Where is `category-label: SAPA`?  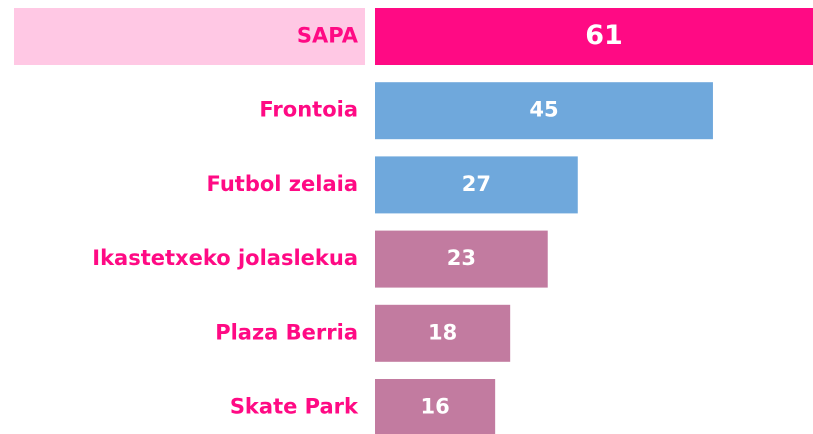
category-label: SAPA is located at coordinates (328, 36).